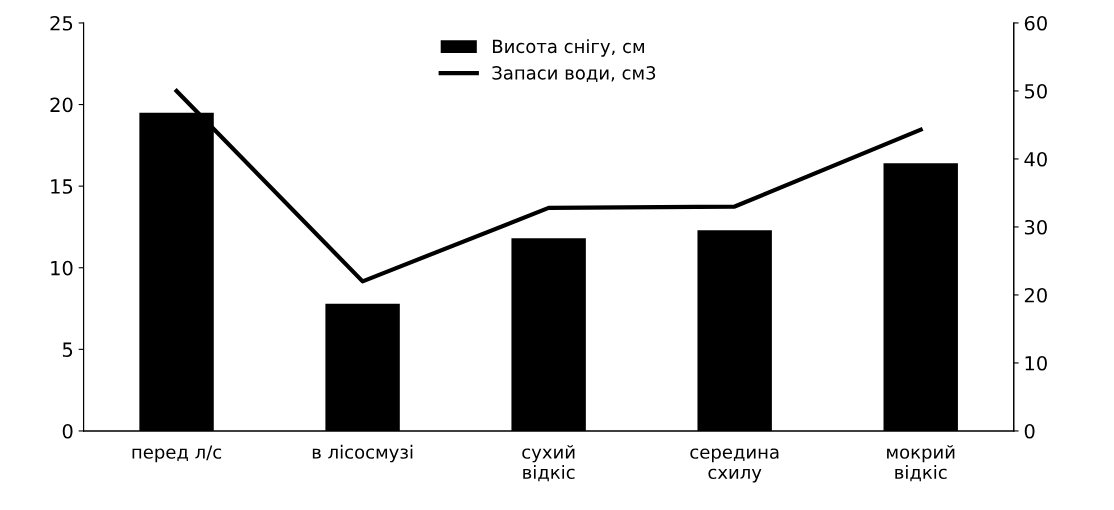  What do you see at coordinates (921, 463) in the screenshot?
I see `x-tick-label: мокрий відкіс` at bounding box center [921, 463].